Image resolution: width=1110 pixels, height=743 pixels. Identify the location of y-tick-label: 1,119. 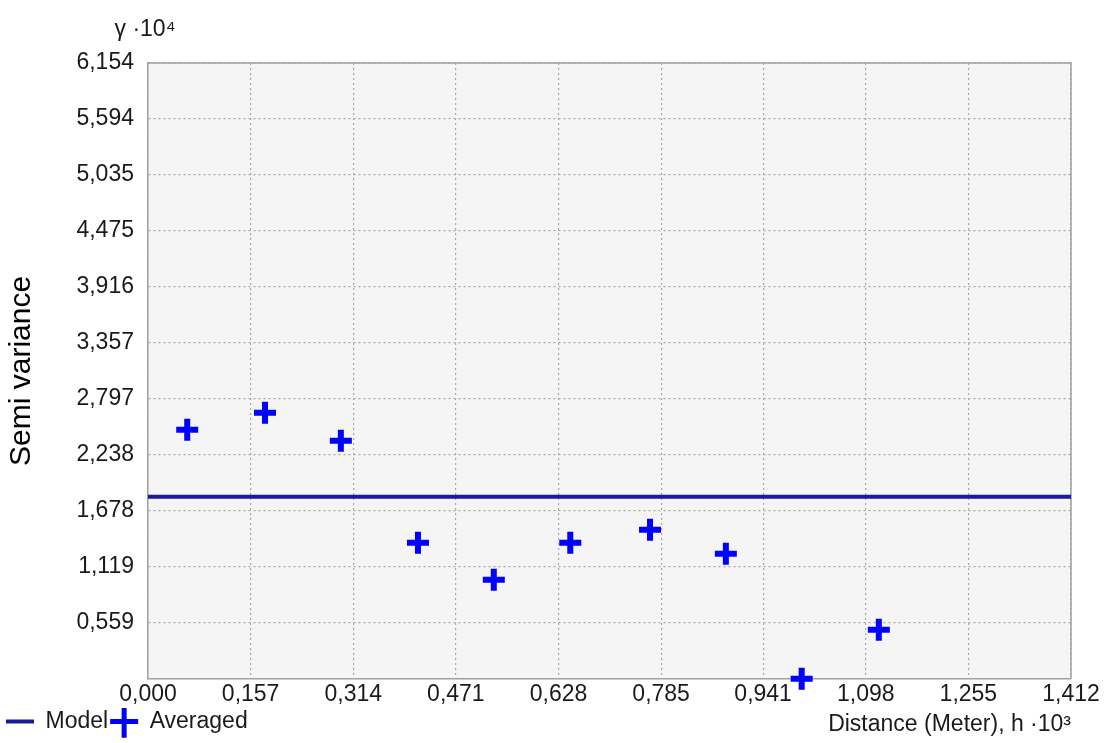
(106, 565).